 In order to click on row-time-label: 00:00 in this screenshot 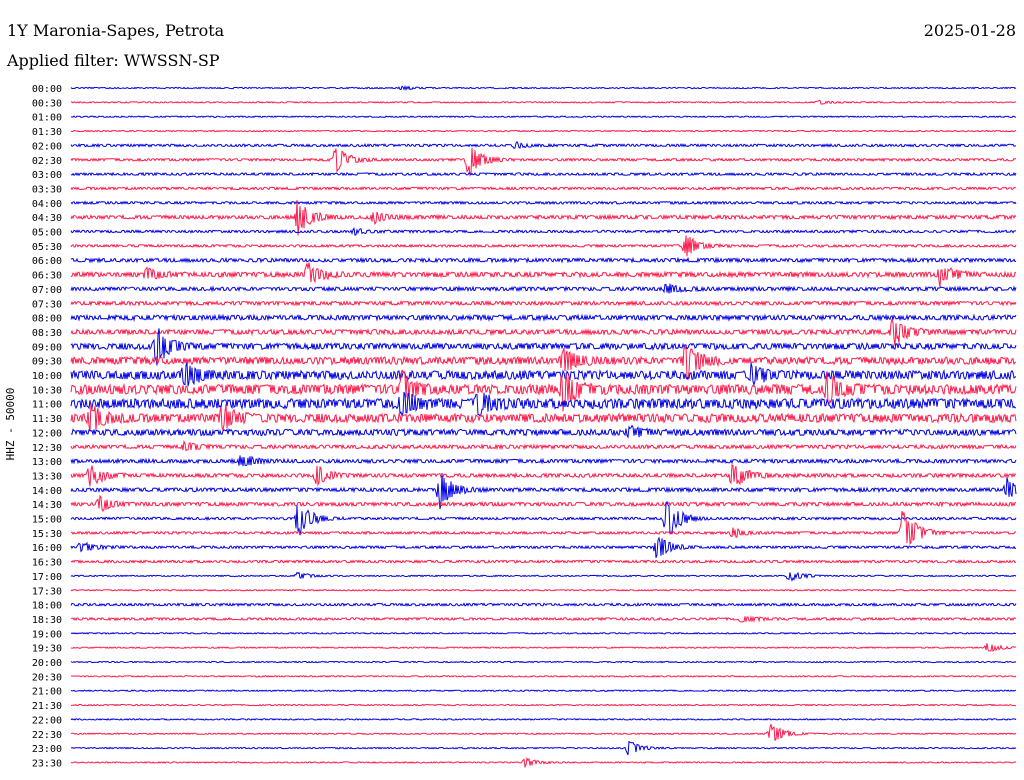, I will do `click(47, 89)`.